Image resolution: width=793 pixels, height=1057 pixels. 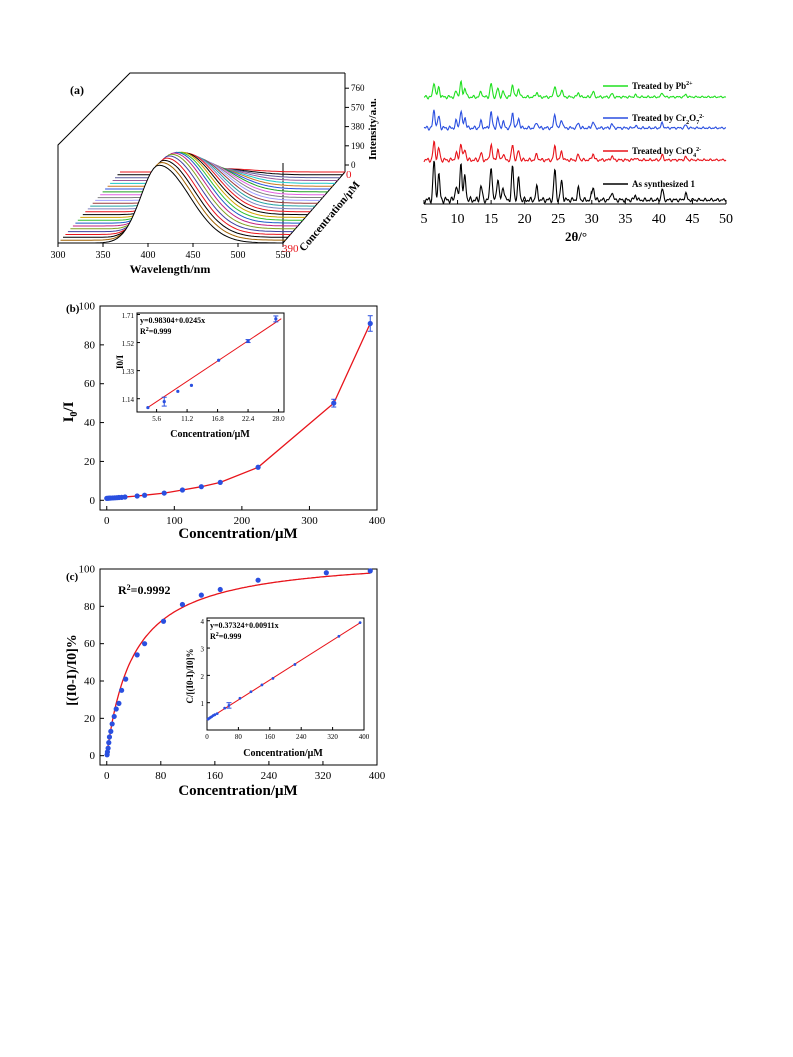 What do you see at coordinates (666, 152) in the screenshot?
I see `legend-label: Treated by CrO42-` at bounding box center [666, 152].